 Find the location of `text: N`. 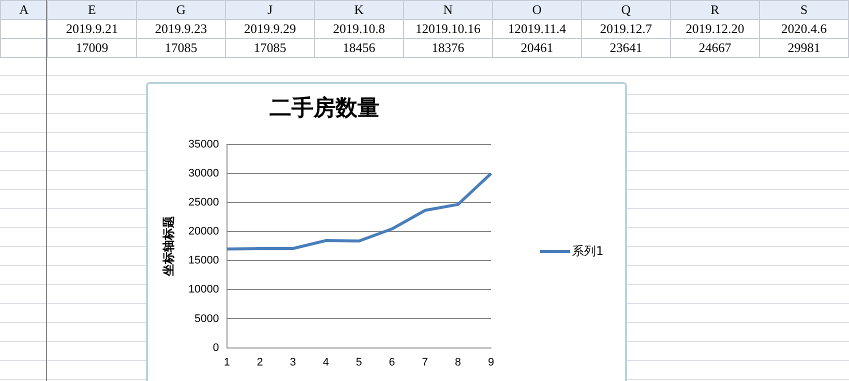

text: N is located at coordinates (448, 10).